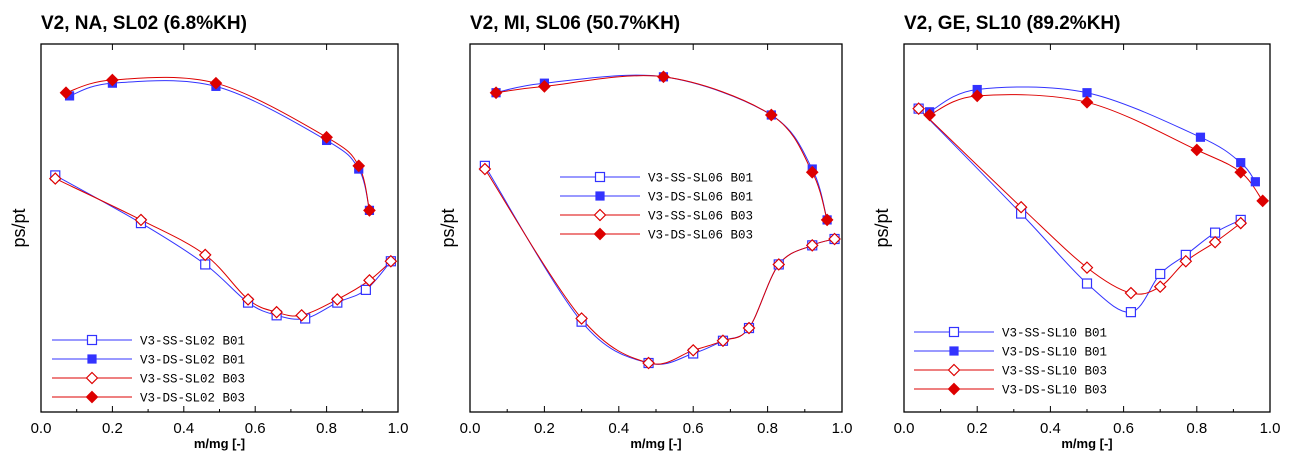 The height and width of the screenshot is (463, 1298). I want to click on legend-entry: V3-SS-SL02 B01, so click(192, 342).